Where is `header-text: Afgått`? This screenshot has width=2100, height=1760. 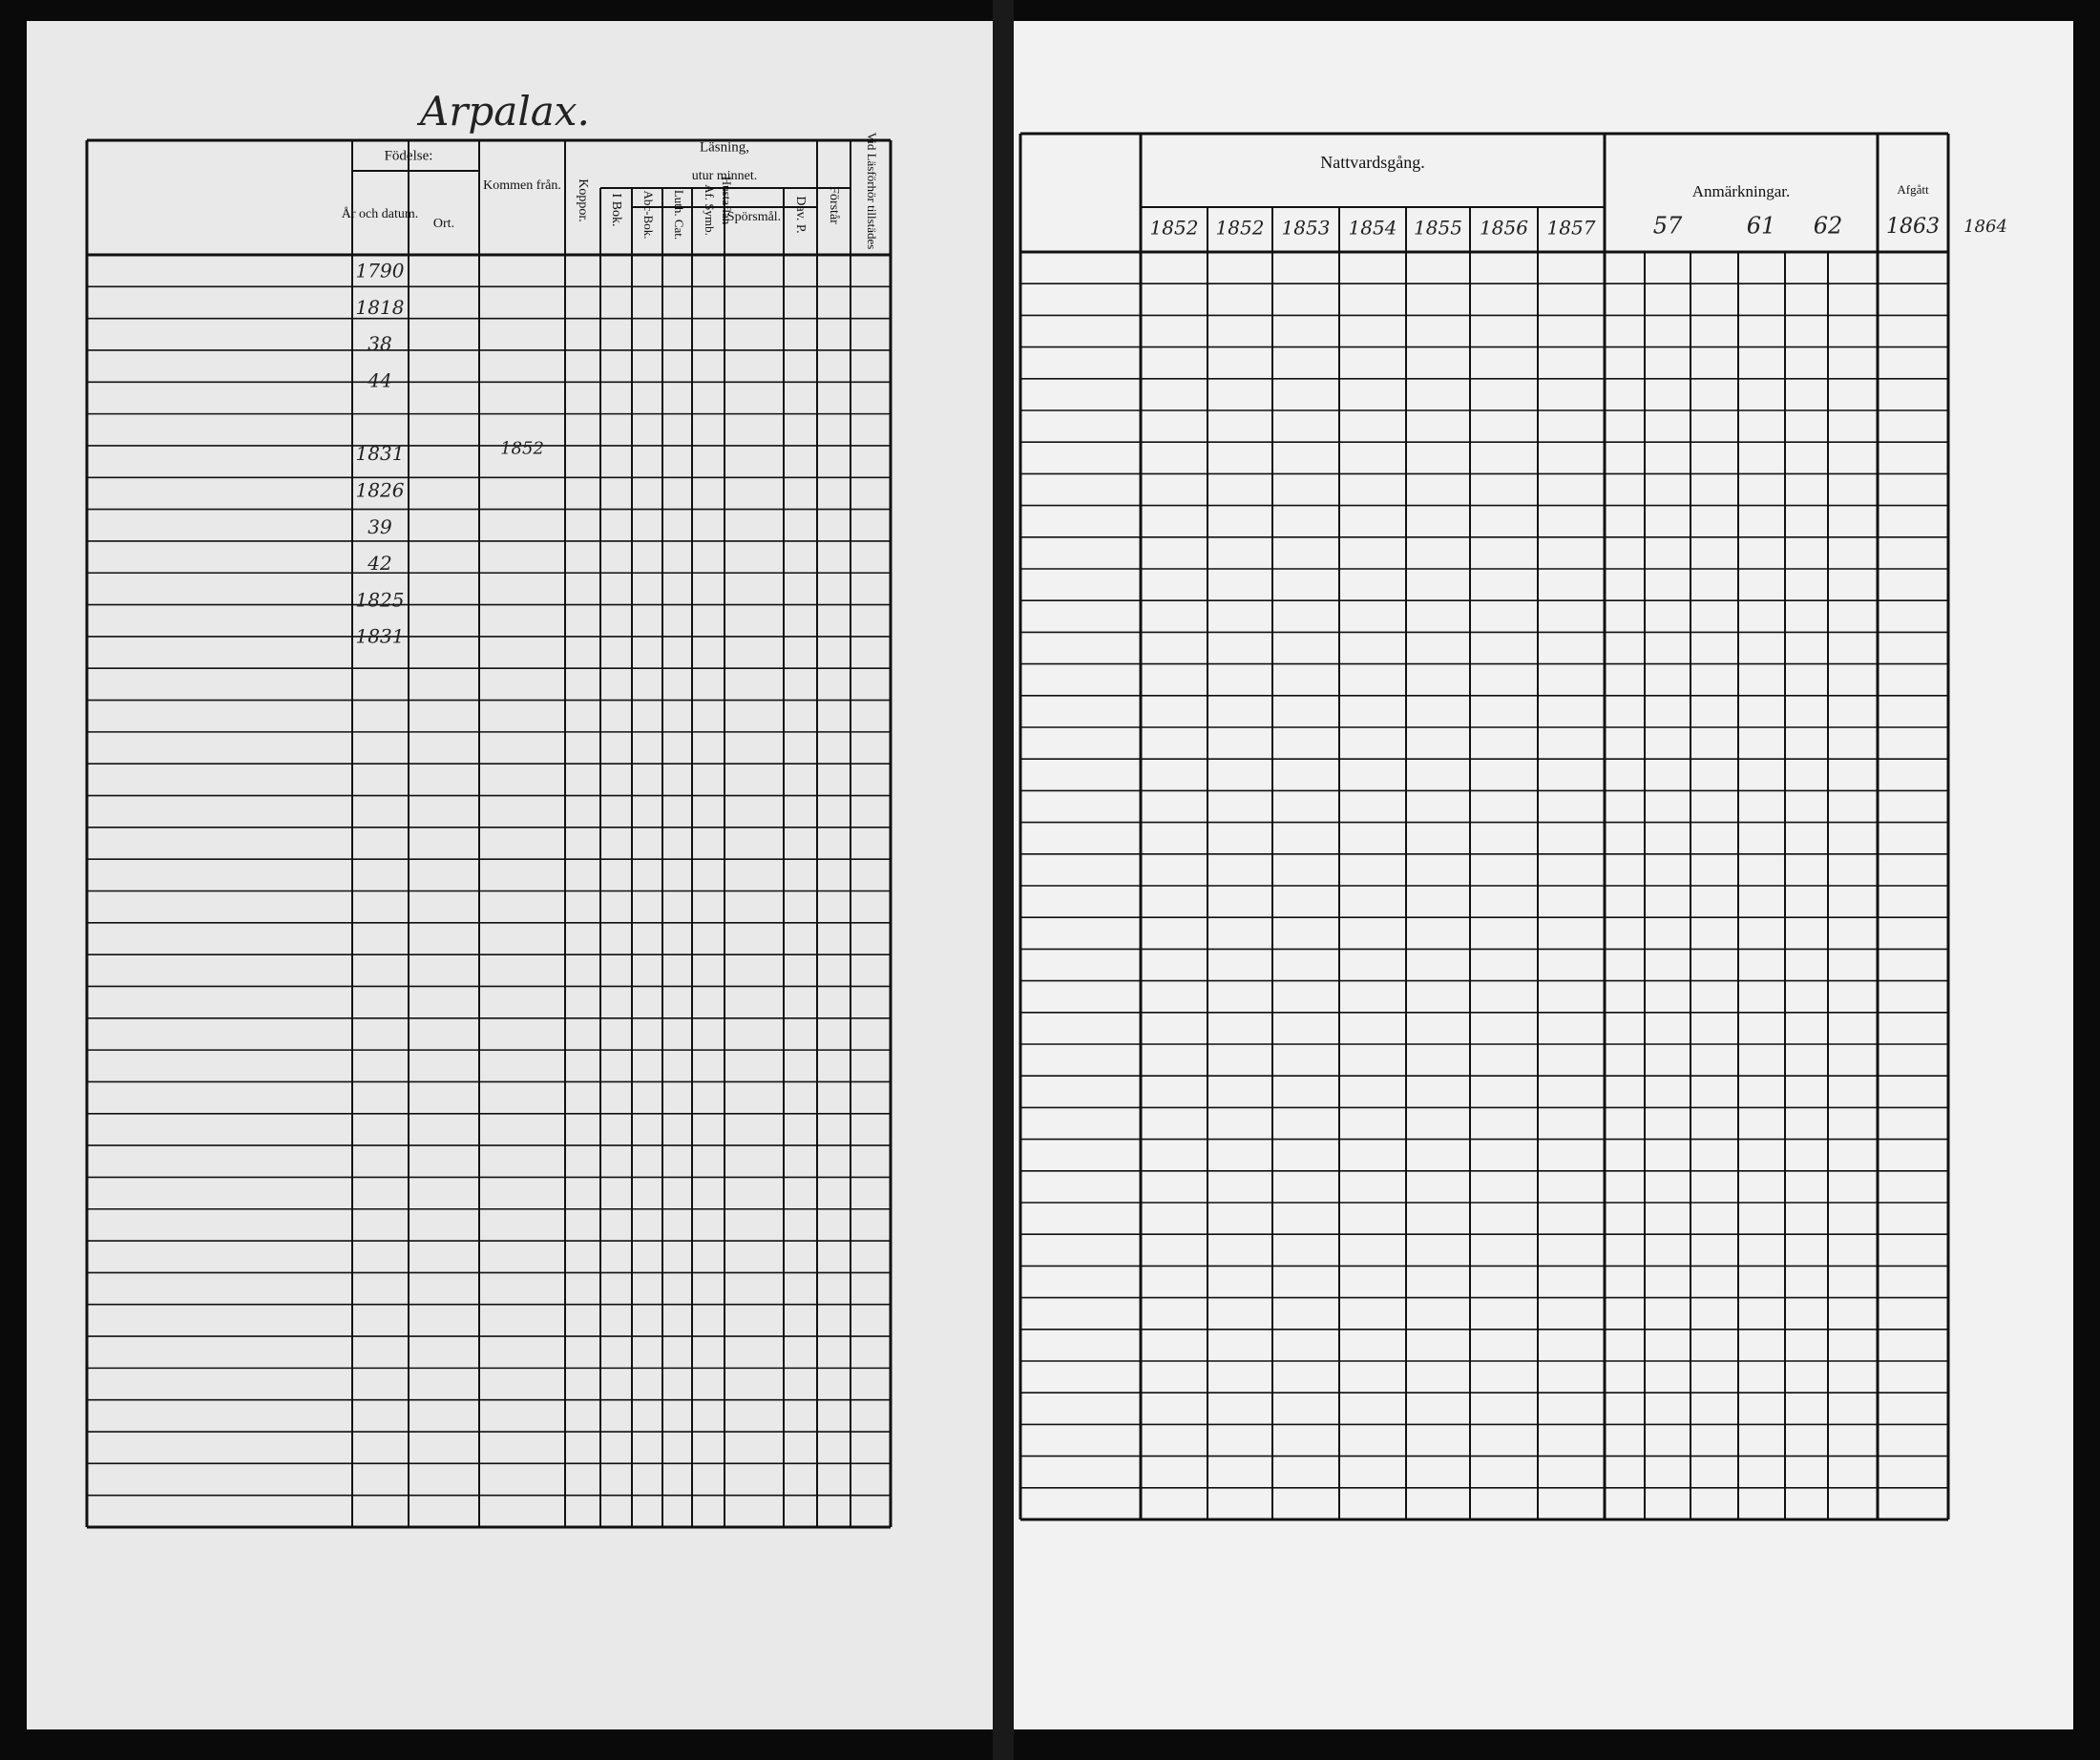 header-text: Afgått is located at coordinates (1913, 189).